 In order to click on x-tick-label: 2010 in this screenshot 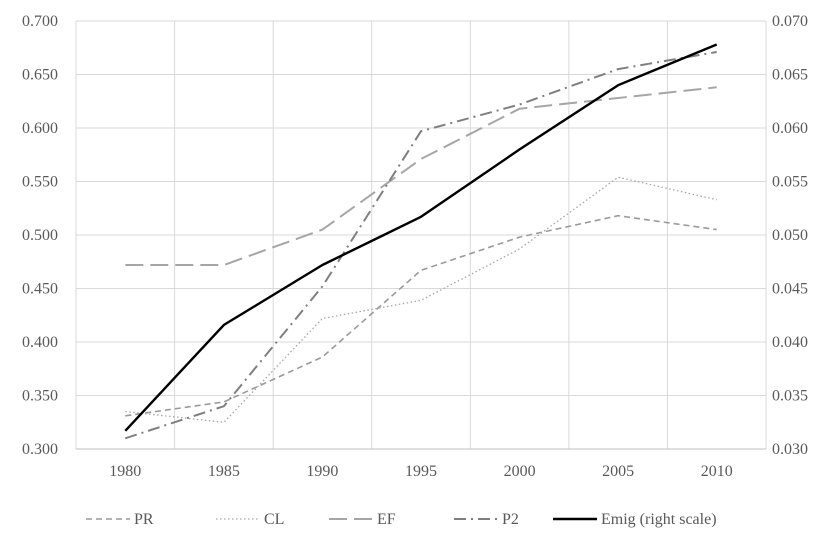, I will do `click(717, 471)`.